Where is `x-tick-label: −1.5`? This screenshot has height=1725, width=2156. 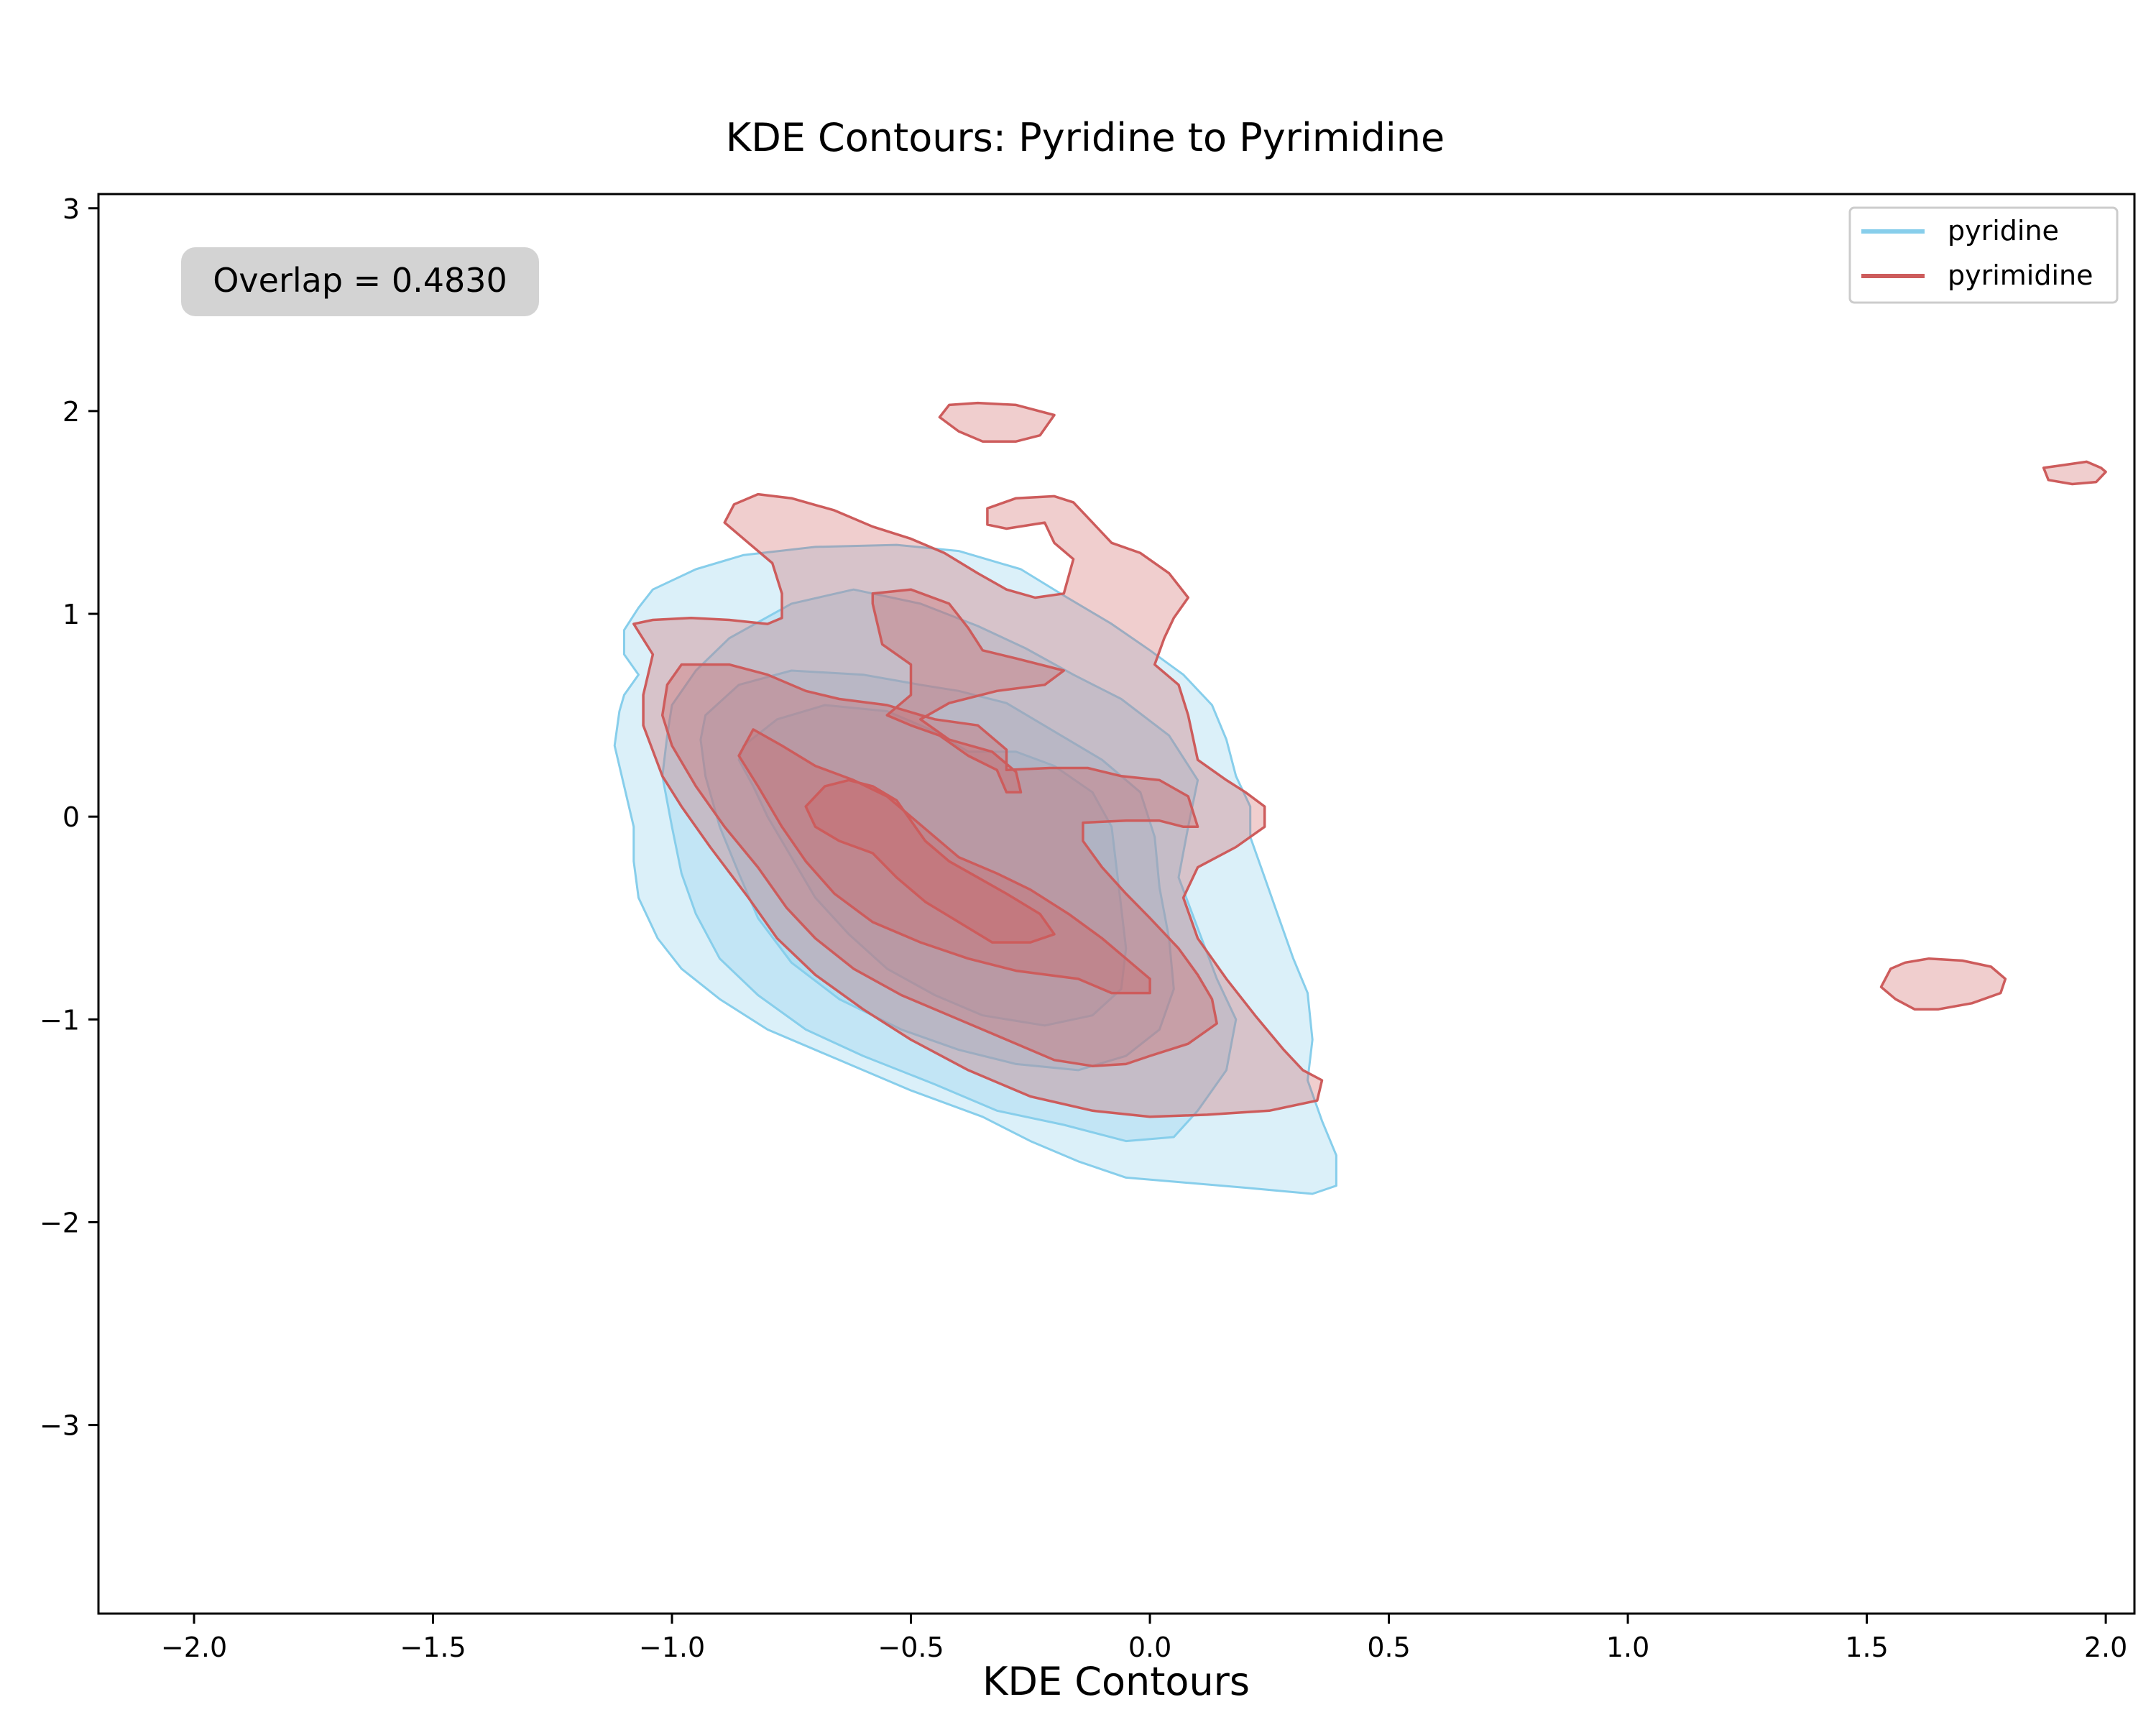 x-tick-label: −1.5 is located at coordinates (433, 1647).